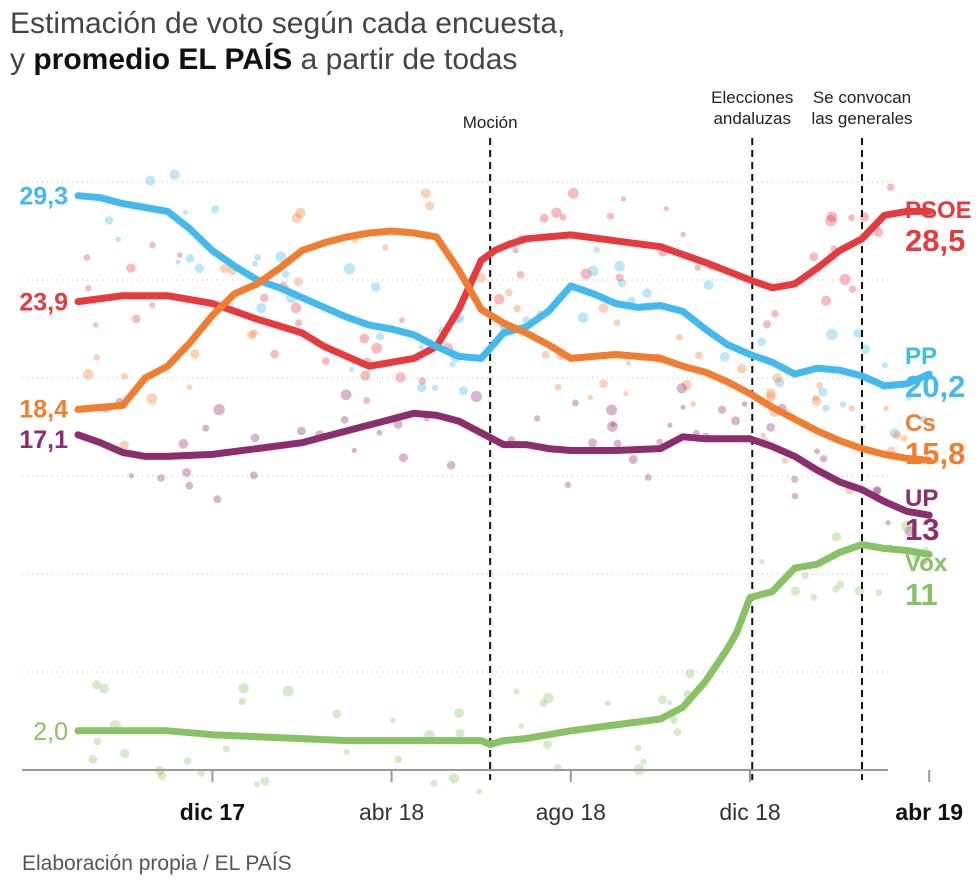 The width and height of the screenshot is (980, 886). I want to click on start-label-up: 17,1, so click(43, 440).